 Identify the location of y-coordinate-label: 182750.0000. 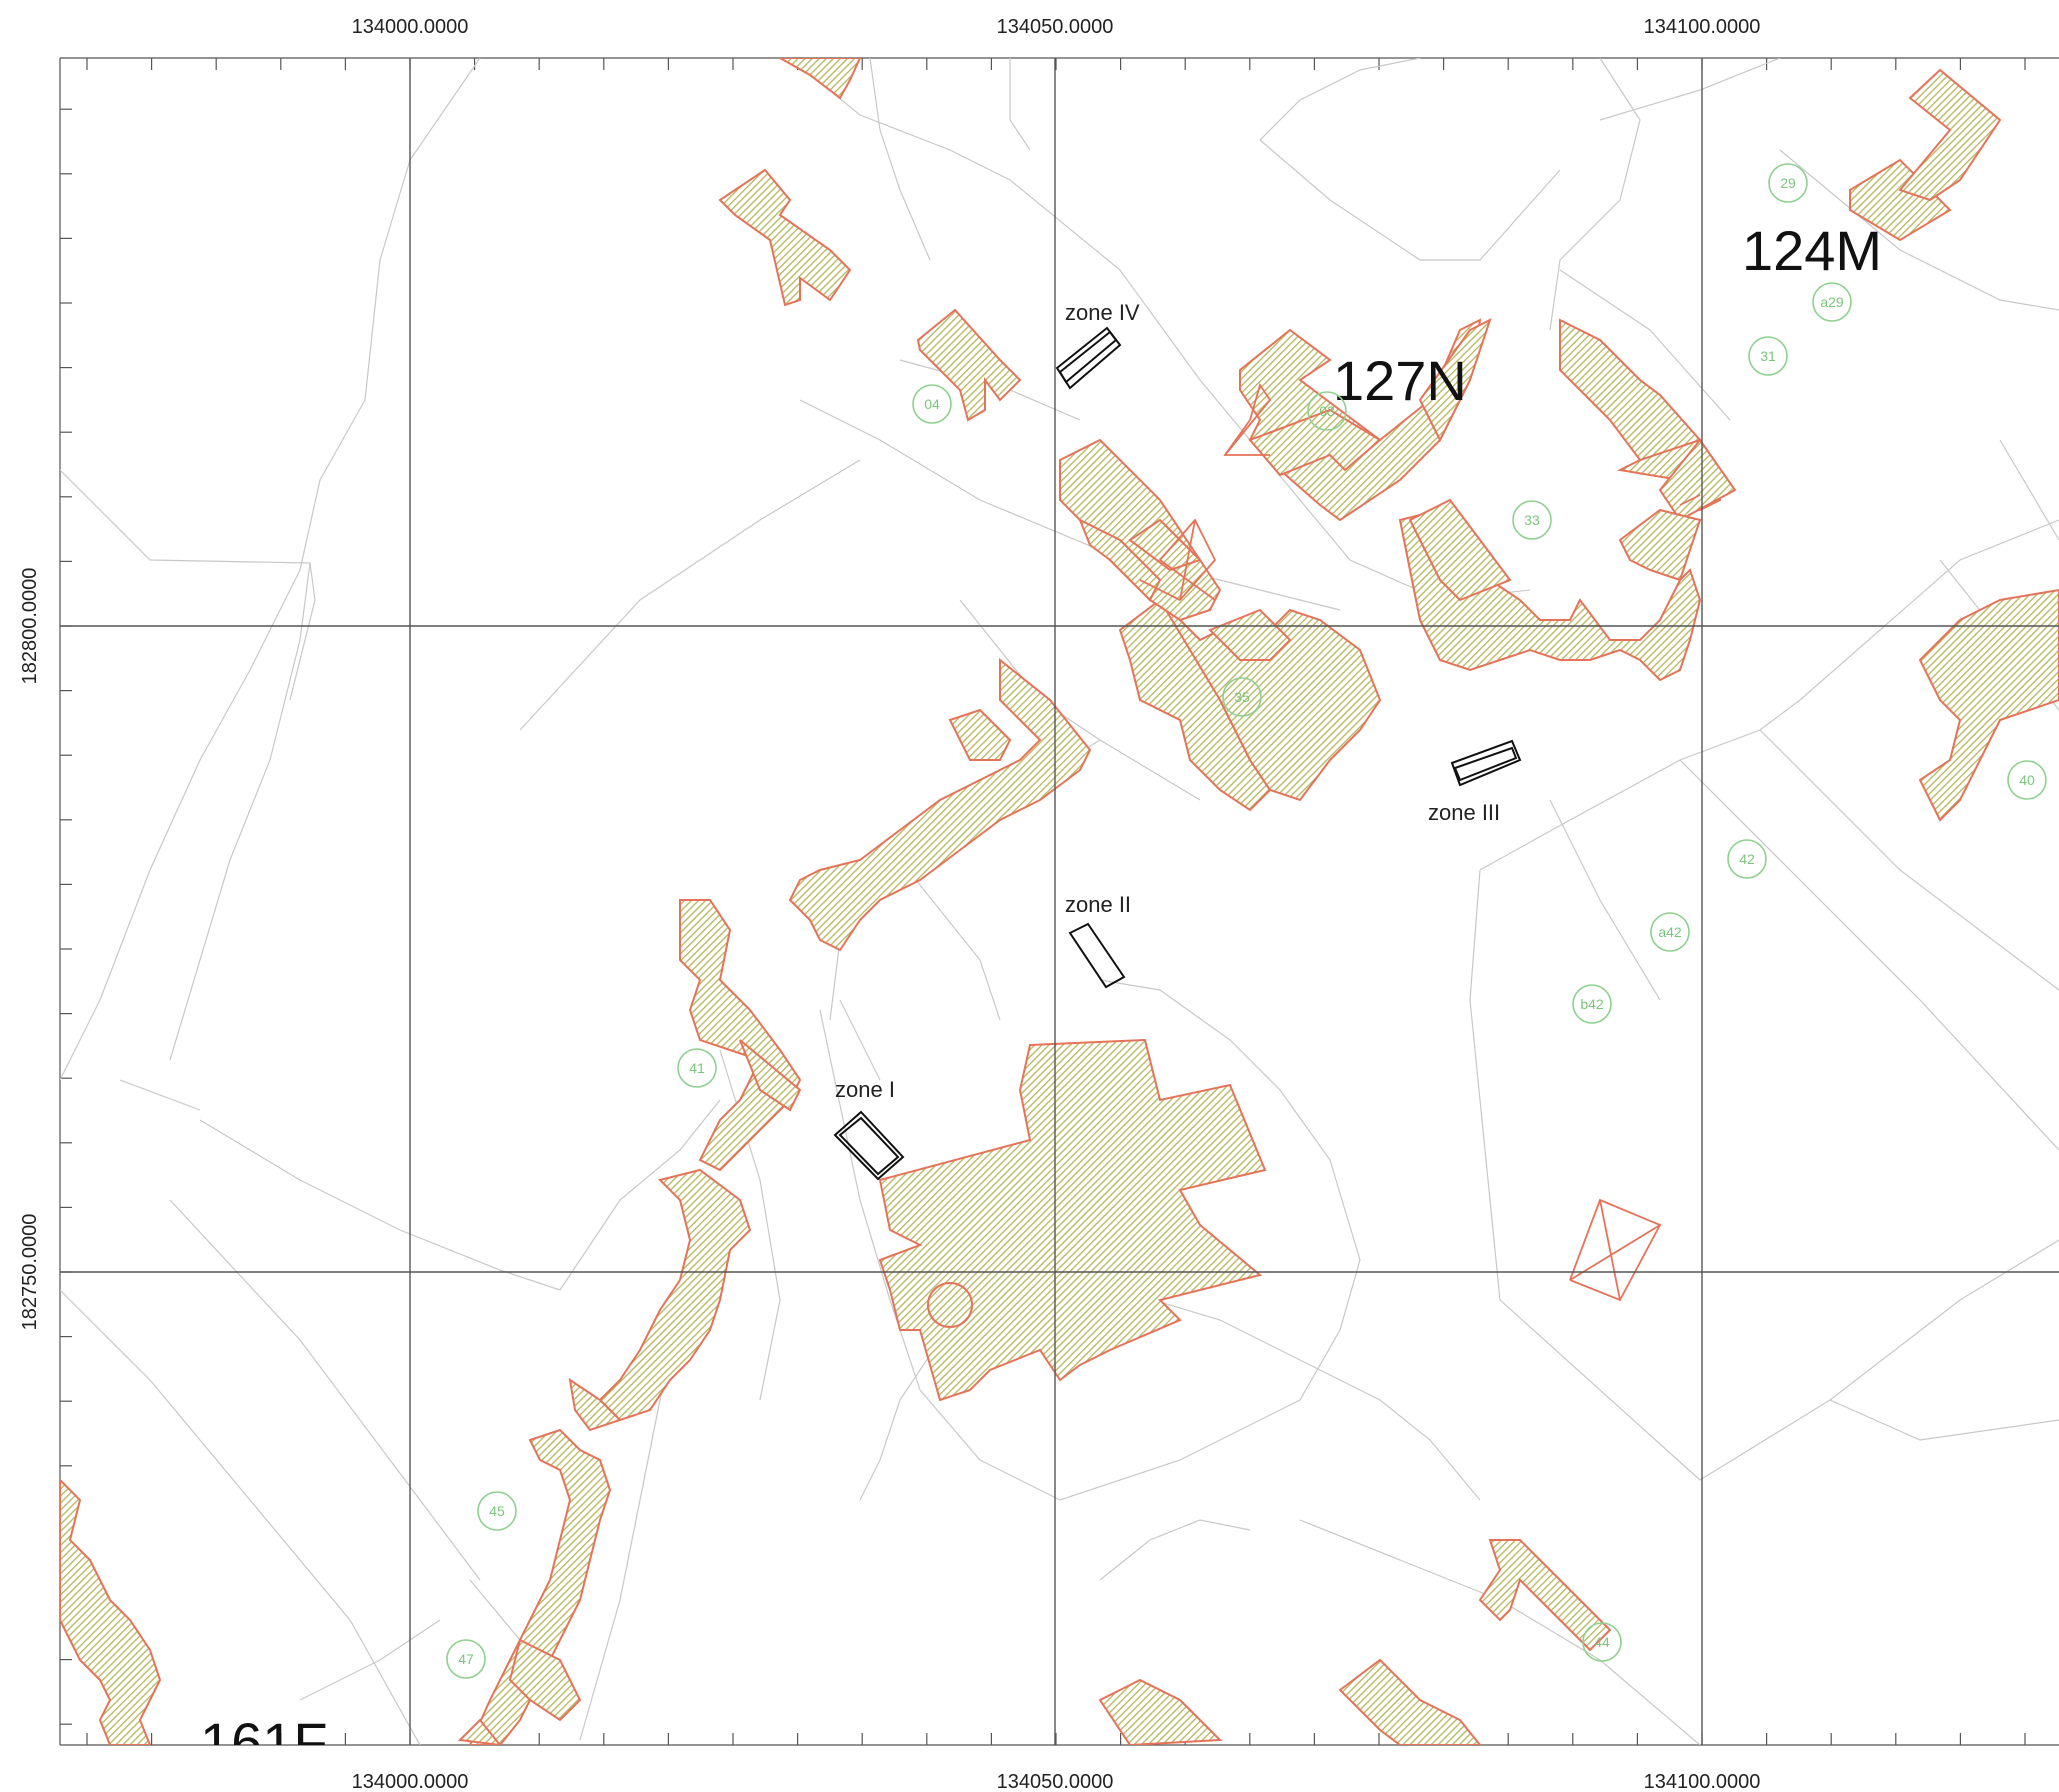
(30, 1272).